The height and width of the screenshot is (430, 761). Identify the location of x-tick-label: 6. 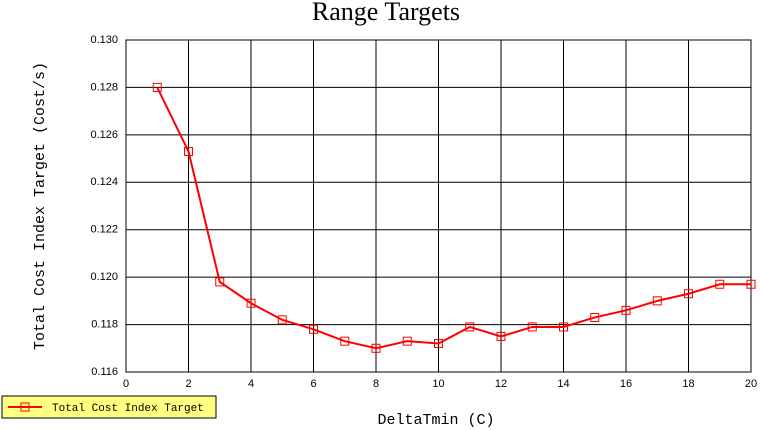
(313, 384).